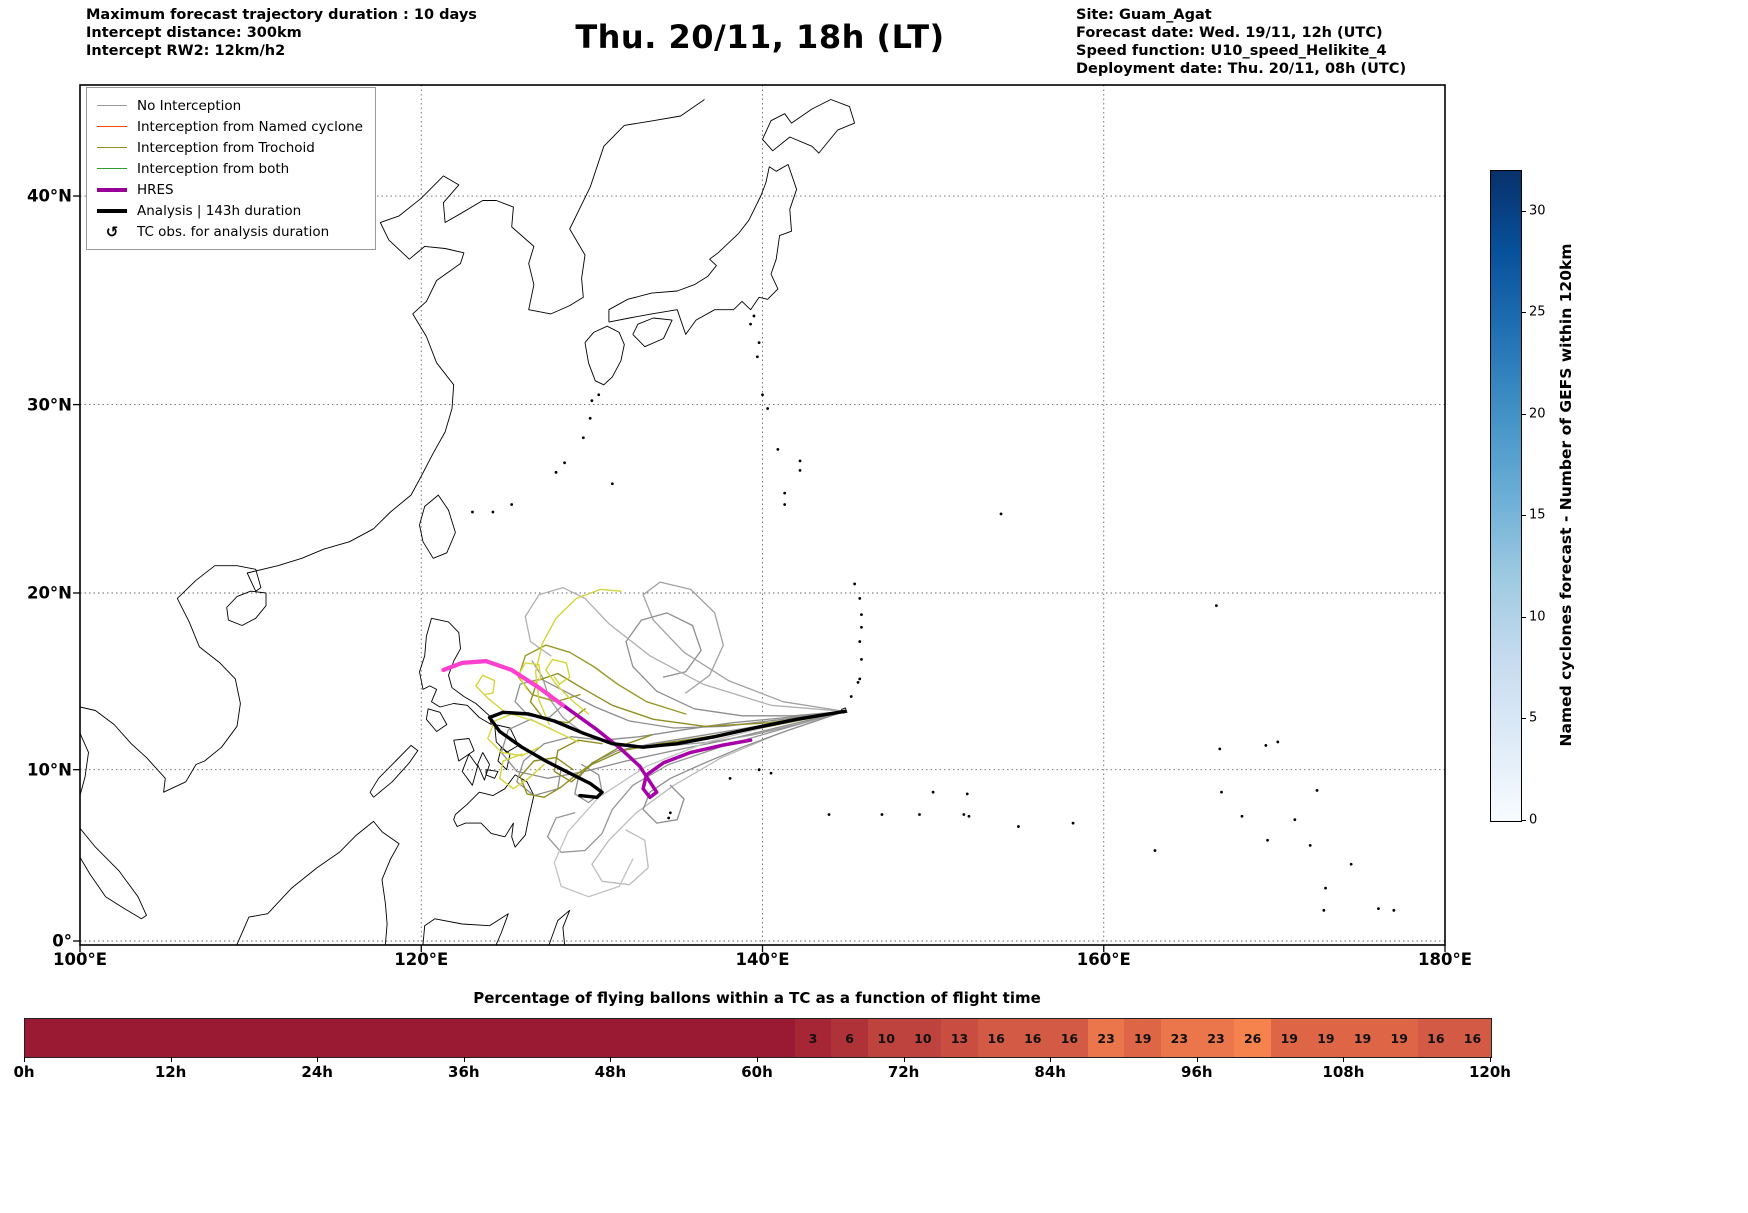 The height and width of the screenshot is (1213, 1748). I want to click on intercept-distance-text: Intercept distance: 300km, so click(194, 33).